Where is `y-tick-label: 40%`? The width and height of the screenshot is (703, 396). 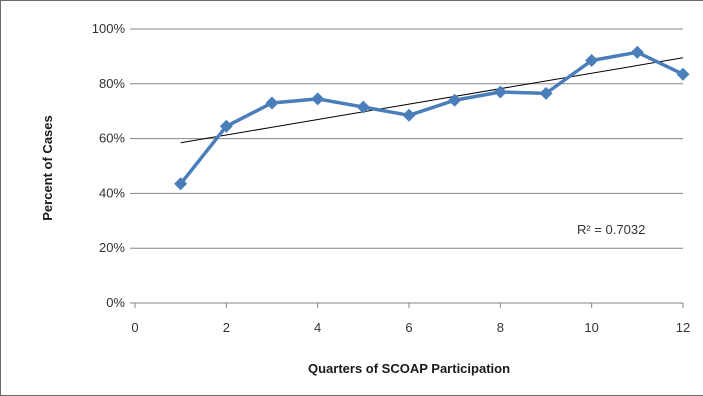 y-tick-label: 40% is located at coordinates (112, 192).